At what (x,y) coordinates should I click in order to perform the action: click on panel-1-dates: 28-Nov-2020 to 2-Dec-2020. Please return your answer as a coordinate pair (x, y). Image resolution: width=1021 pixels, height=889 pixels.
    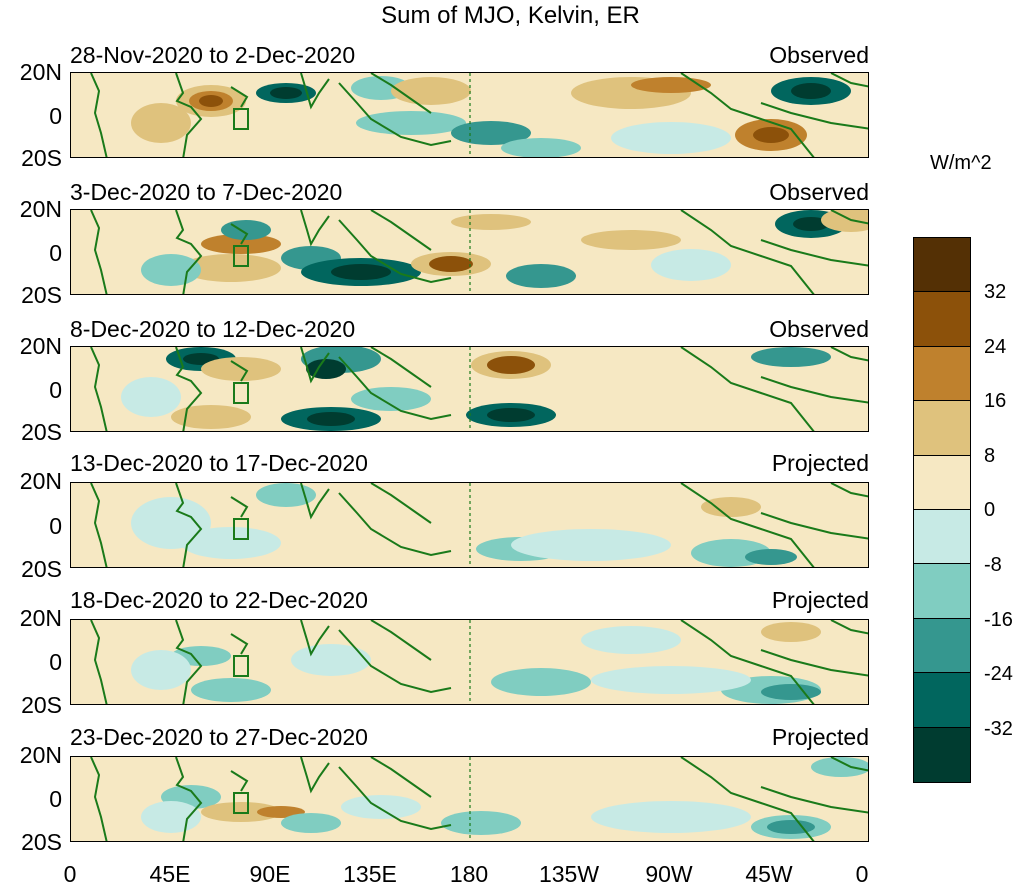
    Looking at the image, I should click on (213, 55).